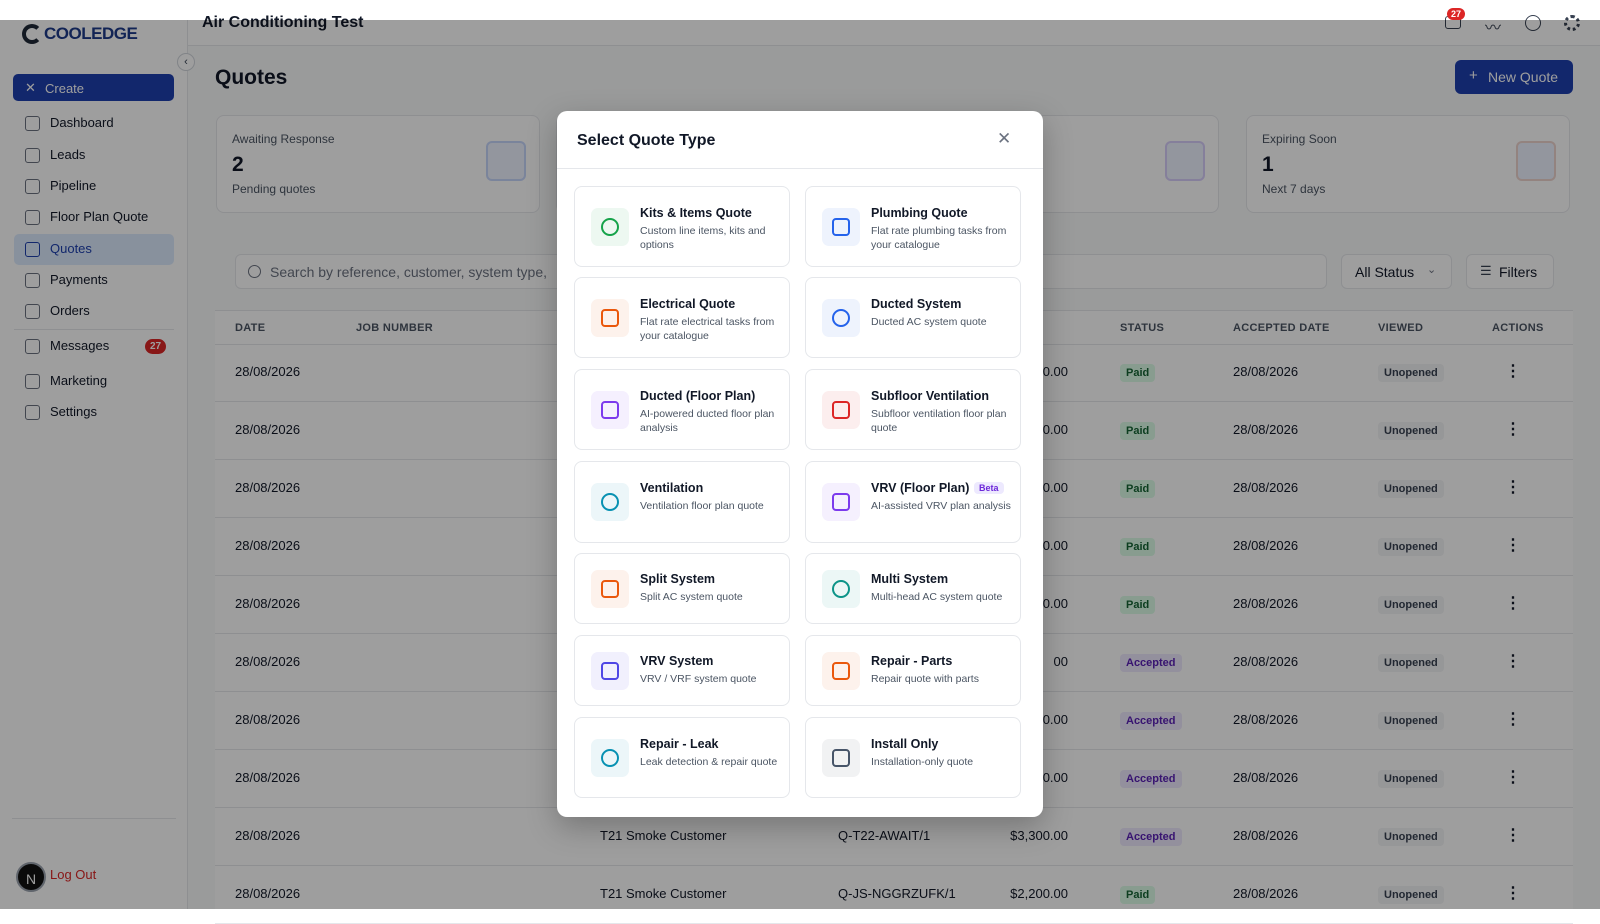 The height and width of the screenshot is (924, 1600). Describe the element at coordinates (677, 661) in the screenshot. I see `quote-type-title: VRV System` at that location.